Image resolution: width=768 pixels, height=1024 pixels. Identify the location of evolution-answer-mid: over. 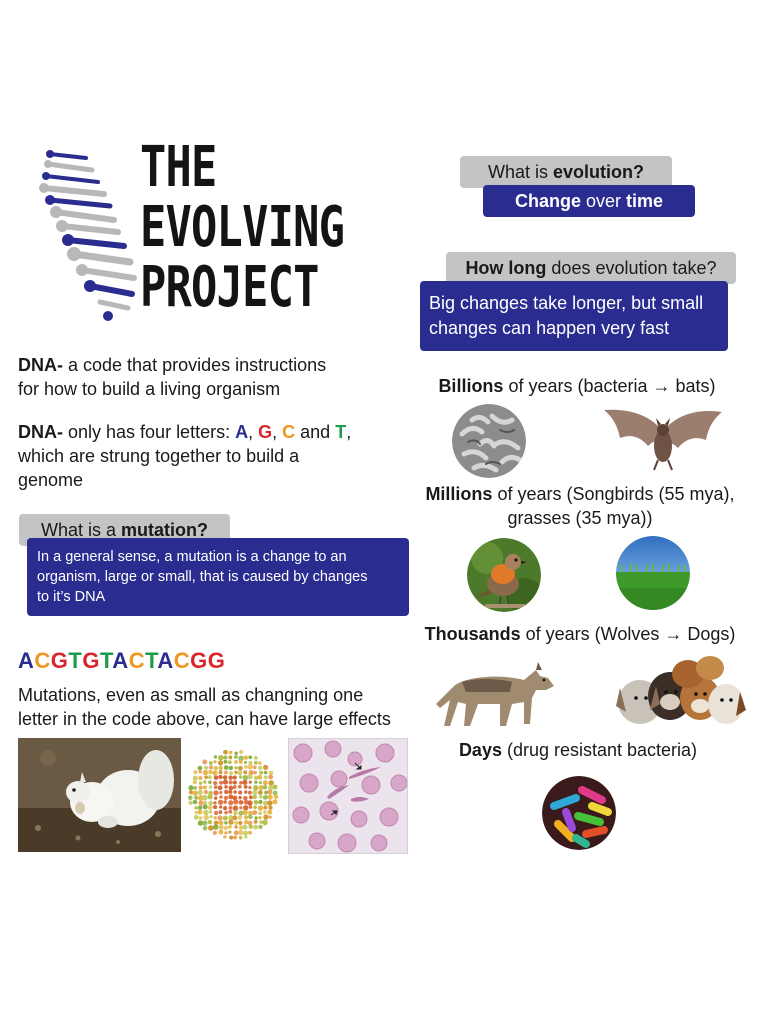
(603, 200).